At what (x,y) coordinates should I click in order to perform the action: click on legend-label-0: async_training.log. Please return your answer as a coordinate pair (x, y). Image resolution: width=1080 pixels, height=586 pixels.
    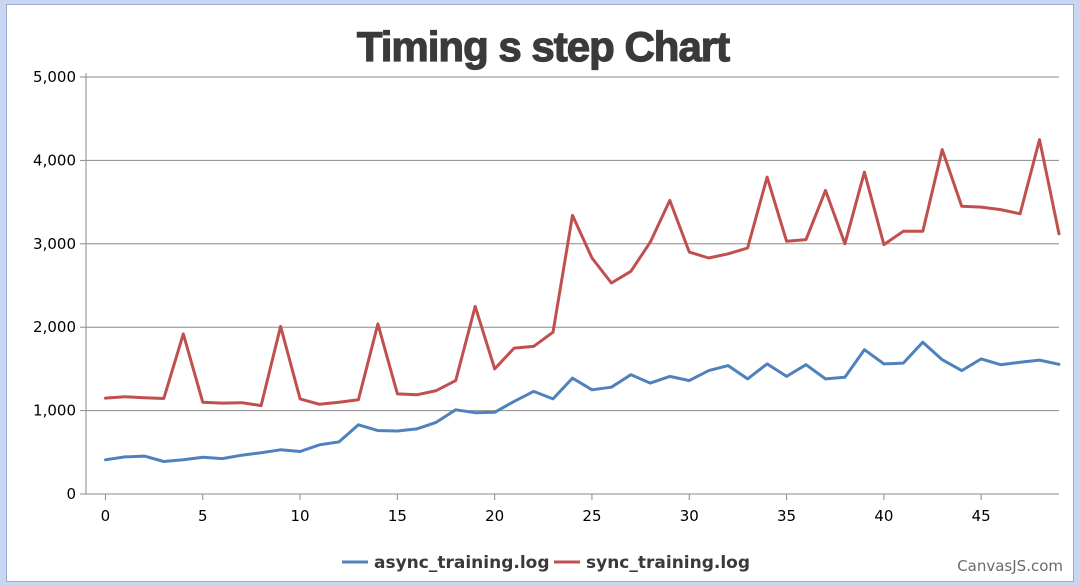
    Looking at the image, I should click on (462, 563).